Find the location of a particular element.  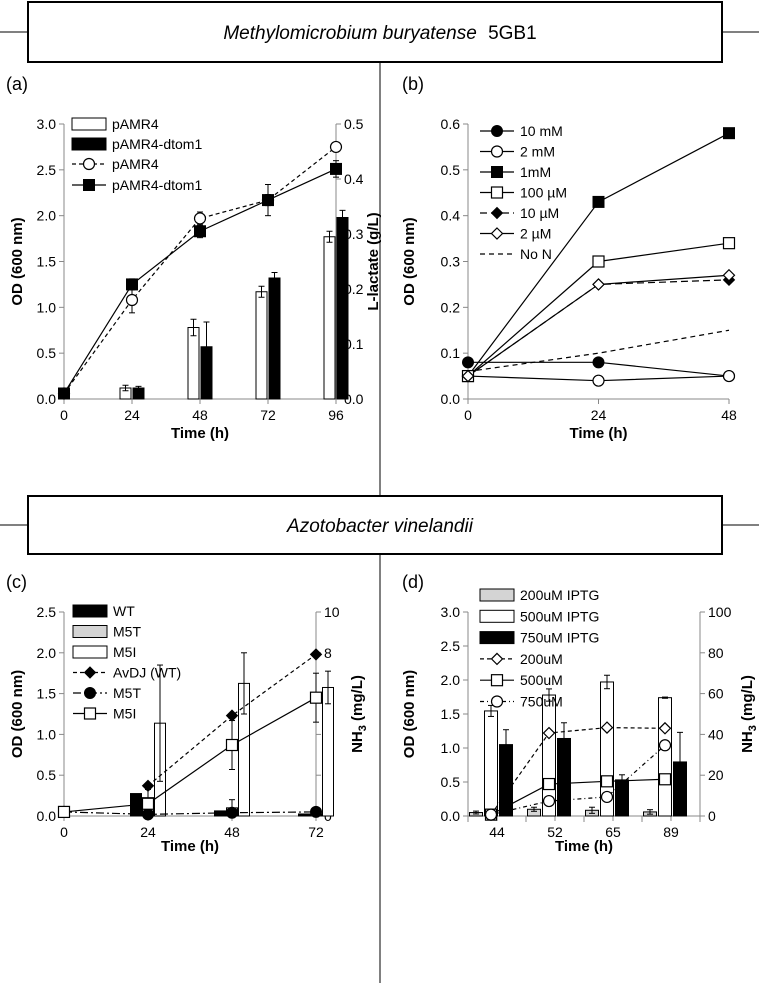

line-pamr4 is located at coordinates (200, 270).